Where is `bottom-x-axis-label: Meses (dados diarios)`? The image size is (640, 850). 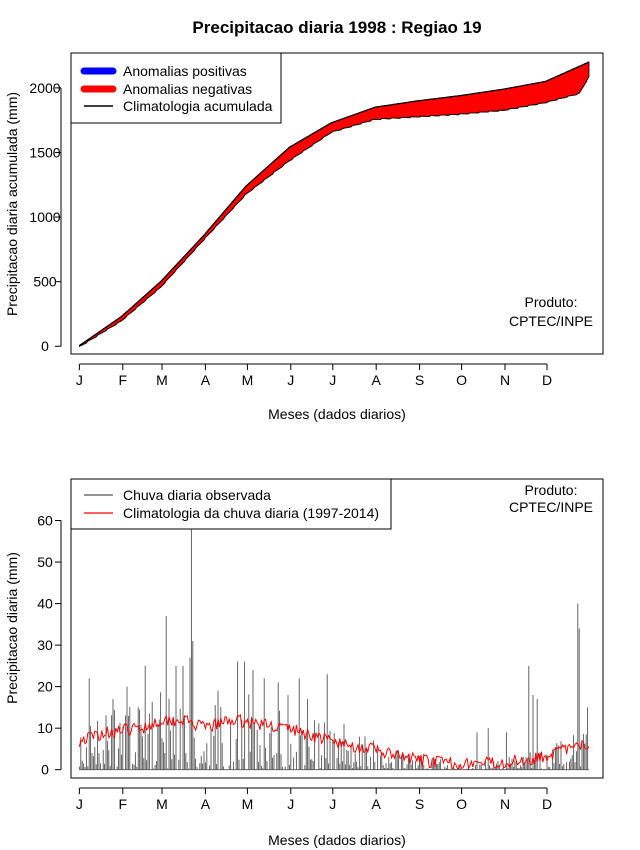 bottom-x-axis-label: Meses (dados diarios) is located at coordinates (337, 840).